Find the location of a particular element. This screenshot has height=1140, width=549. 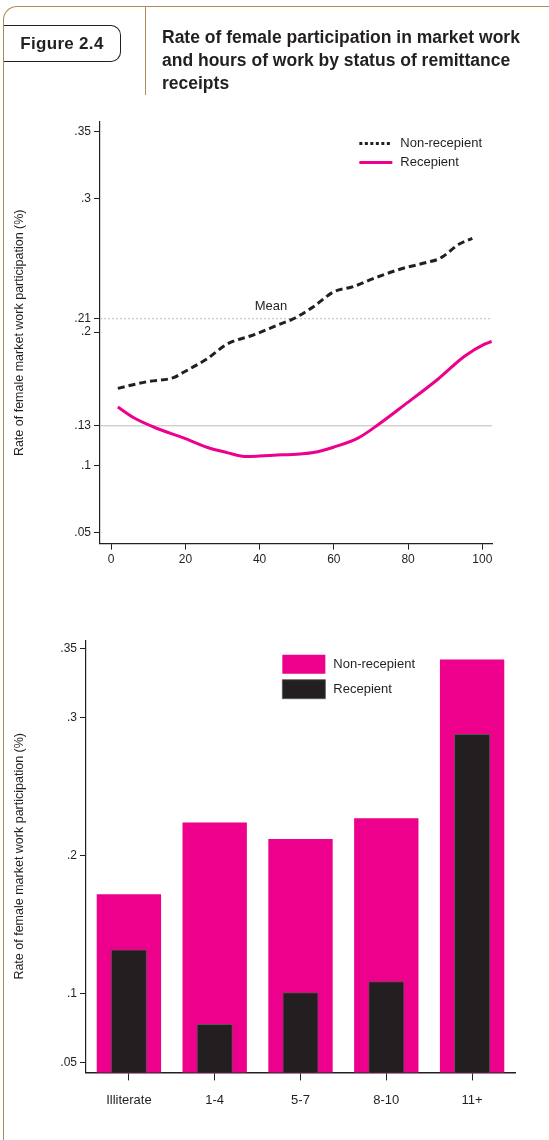

x-tick-label: 11+ is located at coordinates (472, 1099).